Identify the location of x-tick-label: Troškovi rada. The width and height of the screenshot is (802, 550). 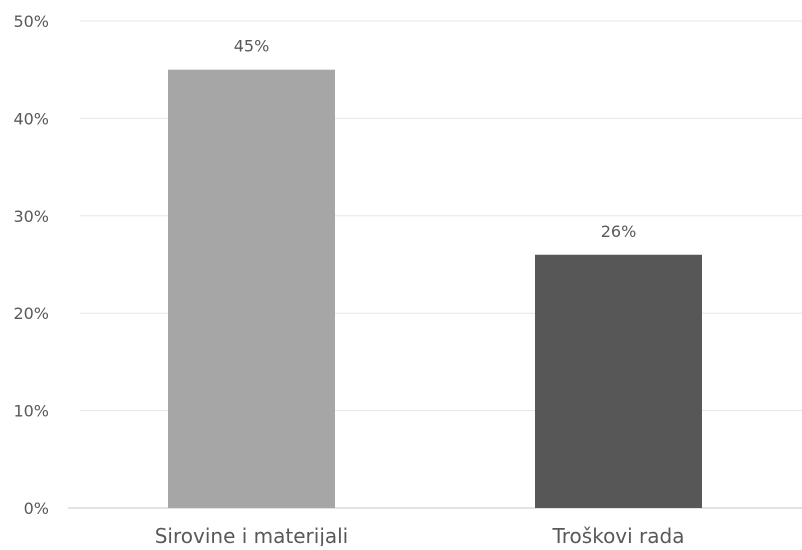
(617, 535).